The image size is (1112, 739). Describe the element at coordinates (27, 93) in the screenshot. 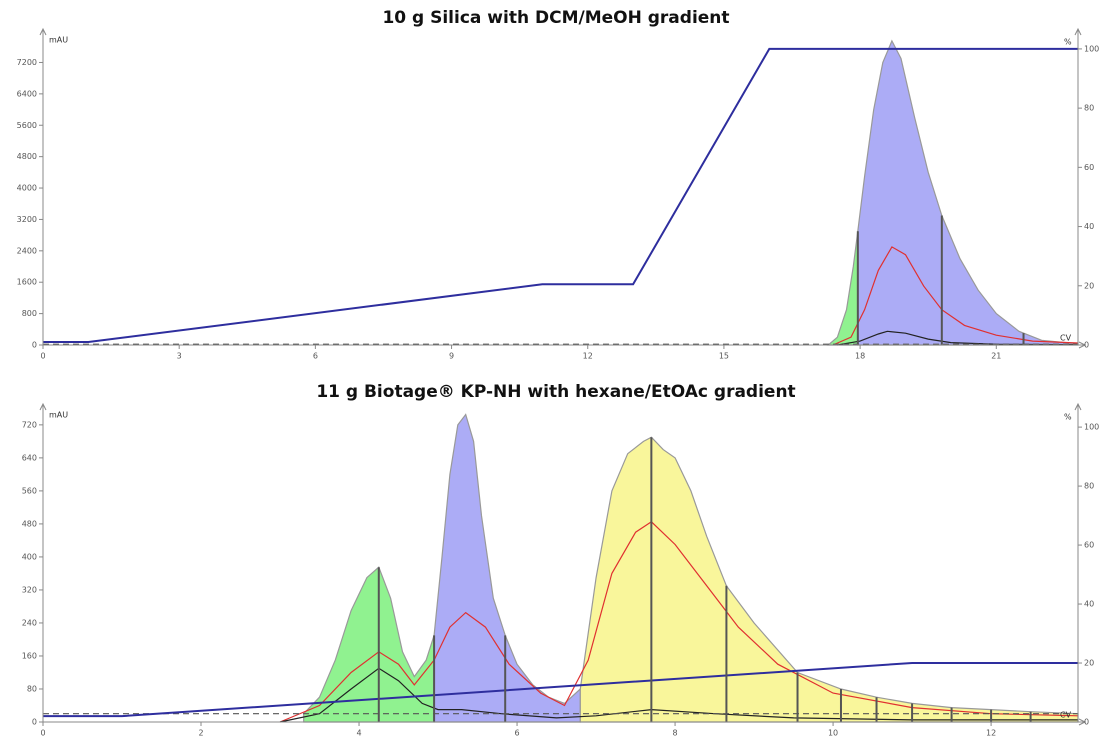

I see `y-tick-label: 6400` at that location.